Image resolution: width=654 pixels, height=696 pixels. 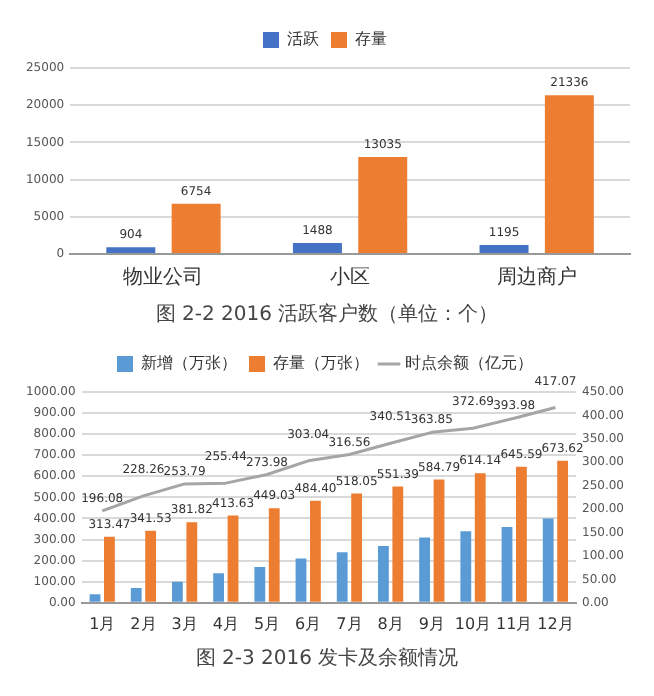 What do you see at coordinates (514, 623) in the screenshot?
I see `x-tick-label: 11月` at bounding box center [514, 623].